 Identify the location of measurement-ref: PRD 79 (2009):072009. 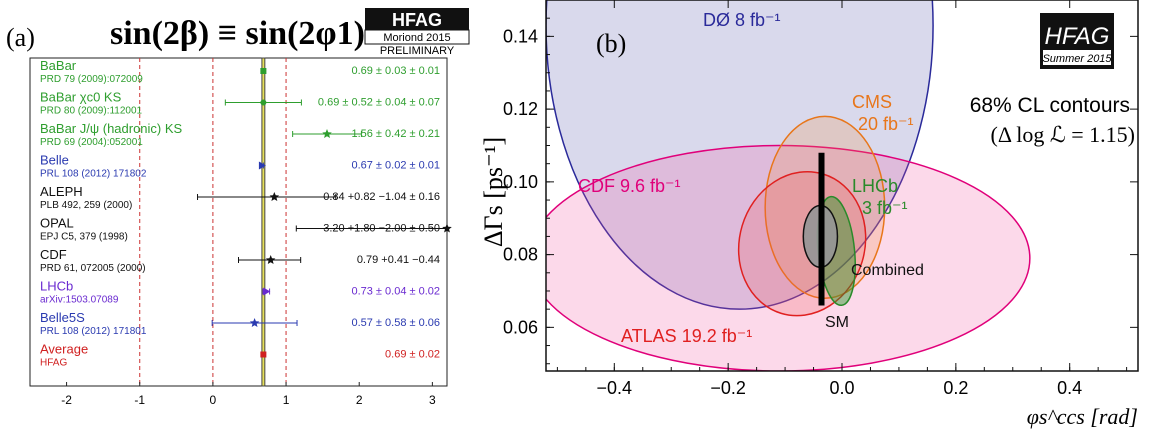
(91, 79).